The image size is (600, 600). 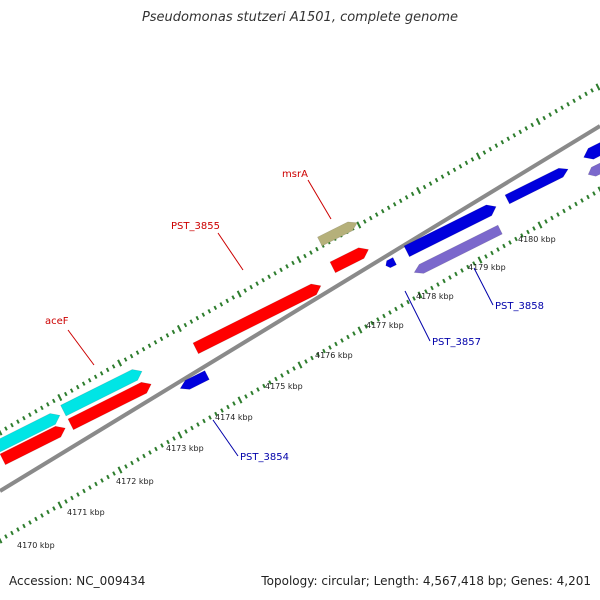 What do you see at coordinates (487, 267) in the screenshot?
I see `scale-label: 4179 kbp` at bounding box center [487, 267].